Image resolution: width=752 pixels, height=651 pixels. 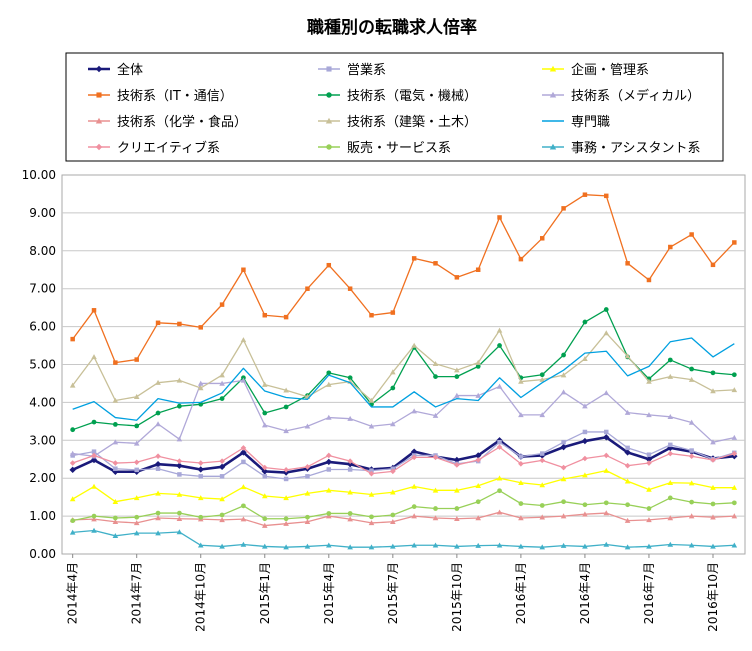 I want to click on x-tick-label: 2016年1月, so click(x=521, y=593).